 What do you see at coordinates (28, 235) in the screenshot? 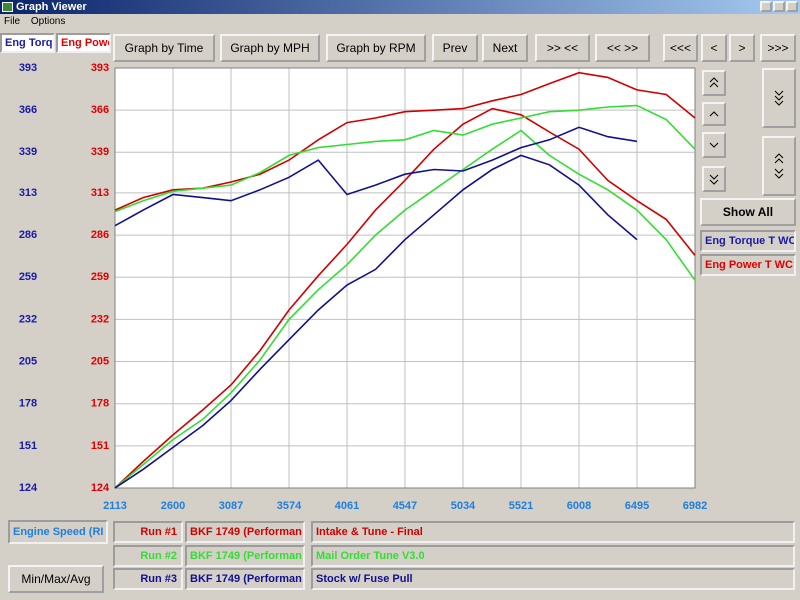
I see `y-tick-label: 286` at bounding box center [28, 235].